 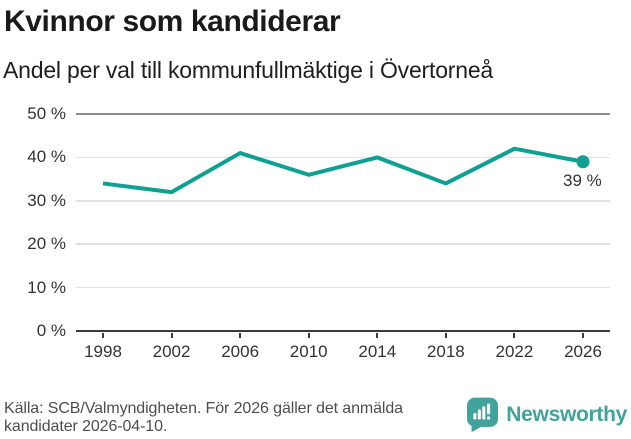 I want to click on x-axis-label: 2022, so click(x=514, y=351).